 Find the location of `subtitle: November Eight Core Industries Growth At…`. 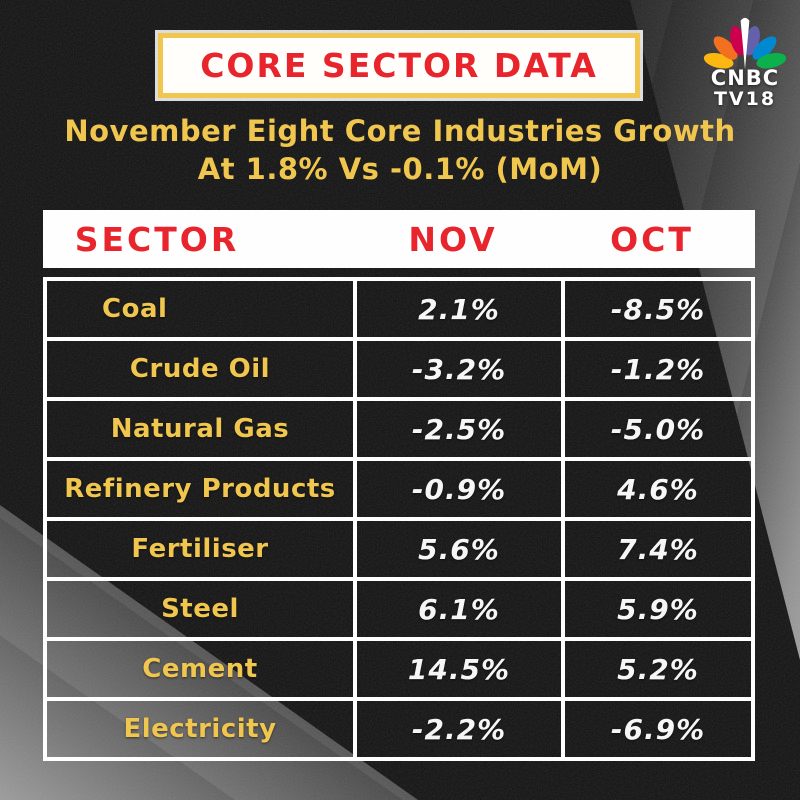

subtitle: November Eight Core Industries Growth At… is located at coordinates (400, 150).